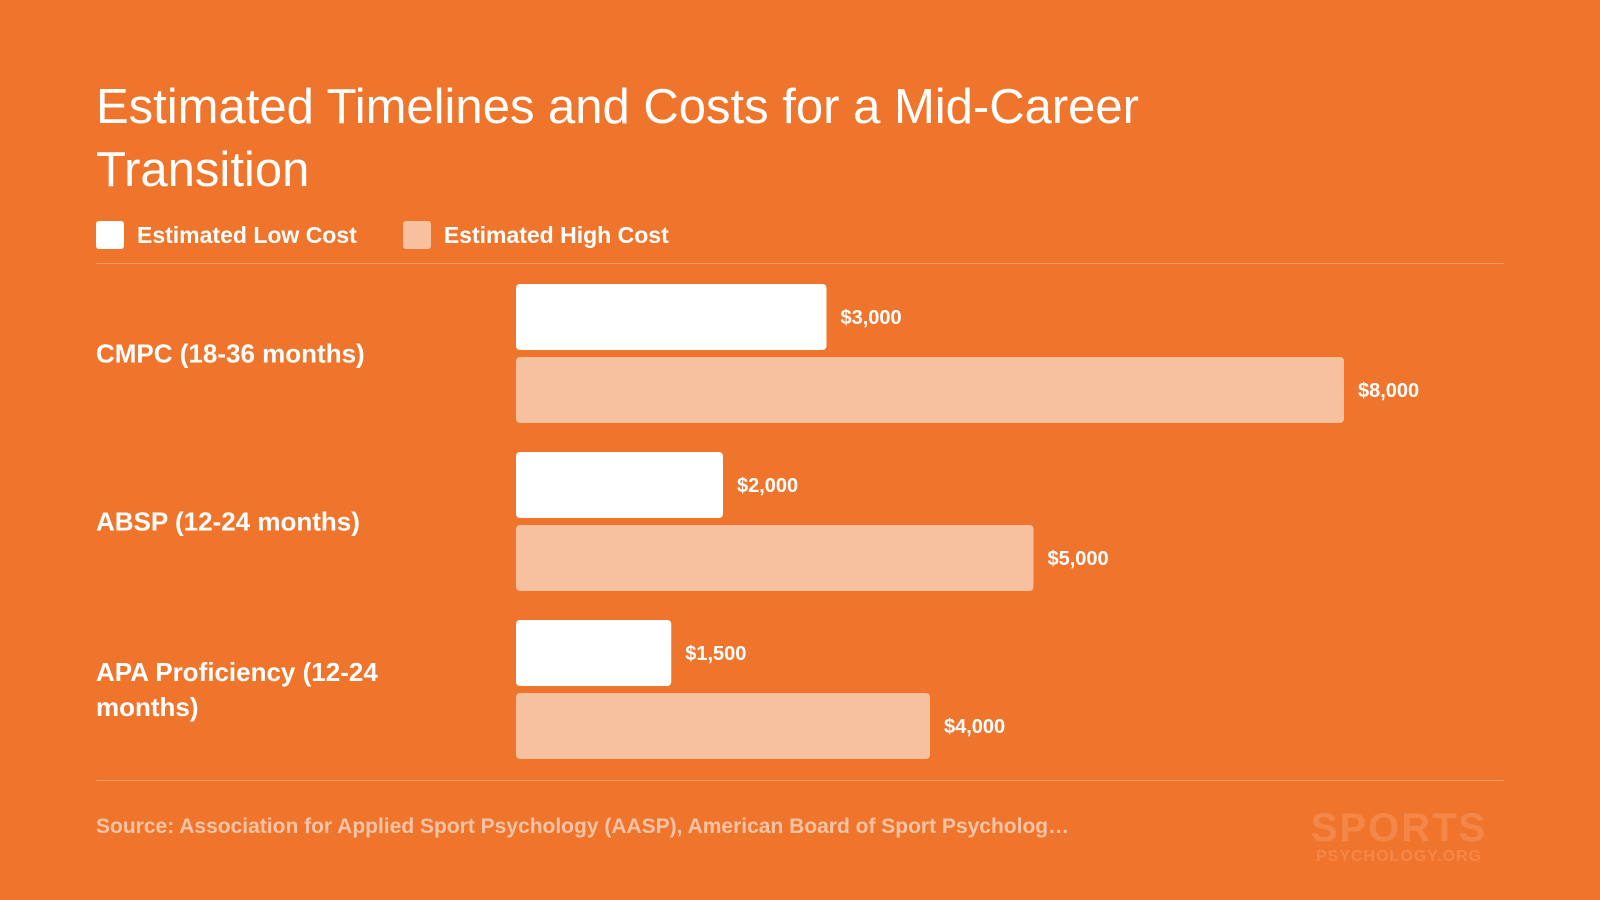 The height and width of the screenshot is (900, 1600). What do you see at coordinates (228, 522) in the screenshot?
I see `category-label: ABSP (12-24 months)` at bounding box center [228, 522].